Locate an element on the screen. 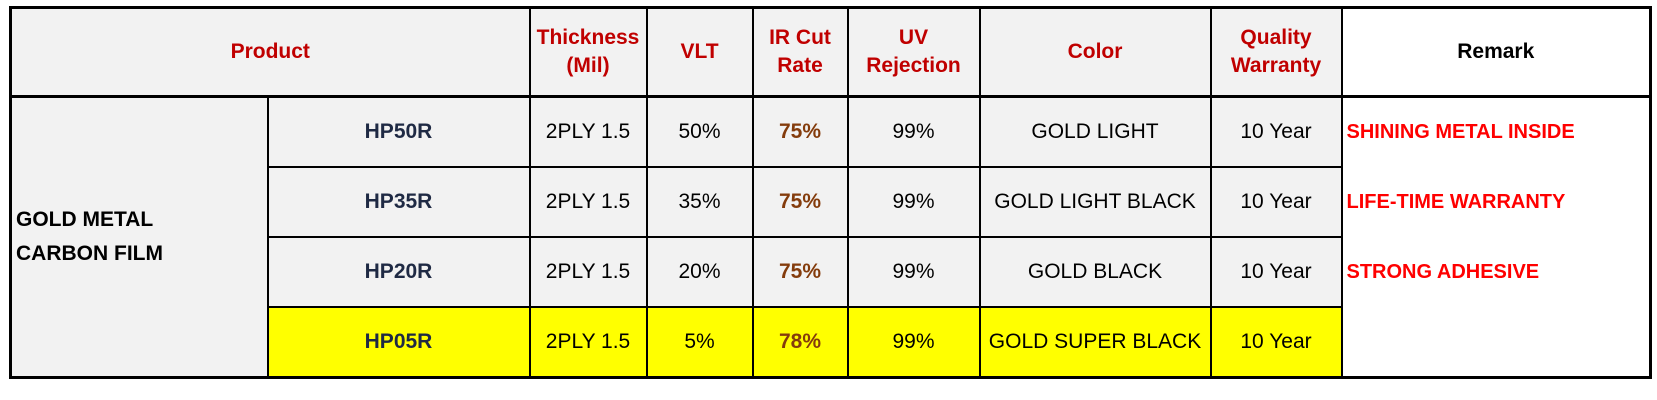 Image resolution: width=1657 pixels, height=400 pixels. header-vlt-label: VLT is located at coordinates (699, 51).